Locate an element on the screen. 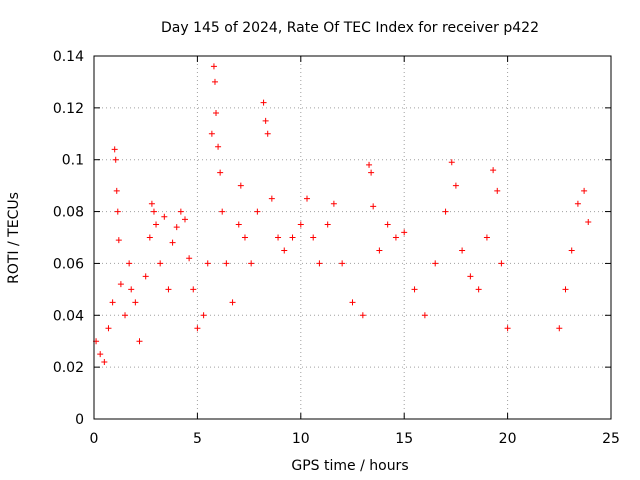 The width and height of the screenshot is (640, 480). x-axis-label: GPS time / hours is located at coordinates (349, 466).